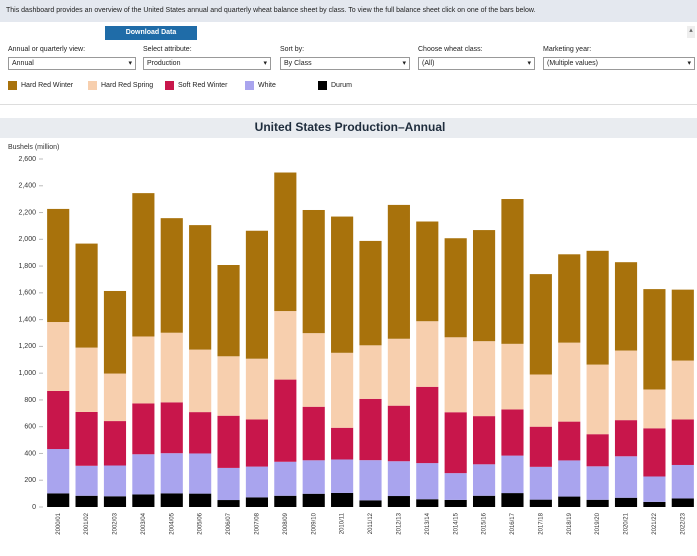 Image resolution: width=697 pixels, height=556 pixels. What do you see at coordinates (456, 523) in the screenshot?
I see `x-tick-label: 2014/15` at bounding box center [456, 523].